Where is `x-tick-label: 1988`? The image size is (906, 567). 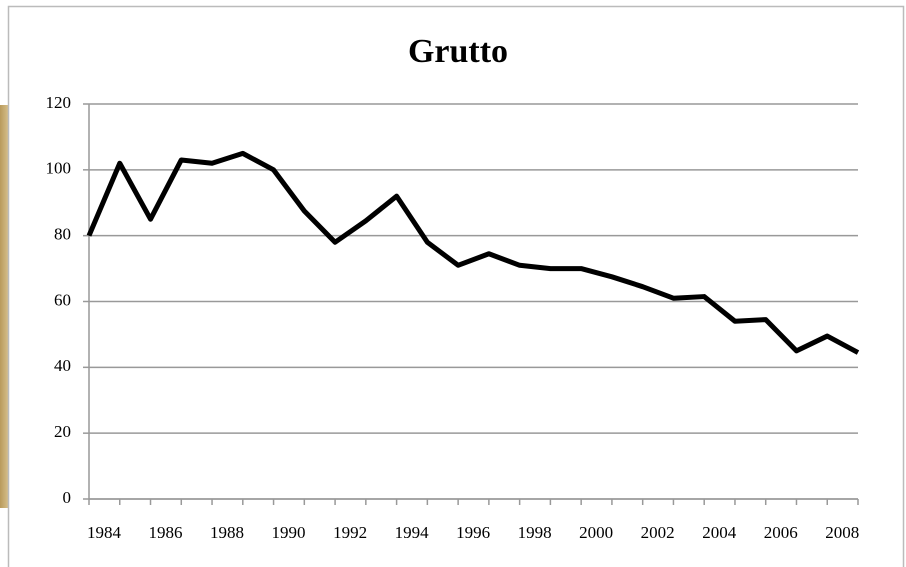 x-tick-label: 1988 is located at coordinates (227, 532).